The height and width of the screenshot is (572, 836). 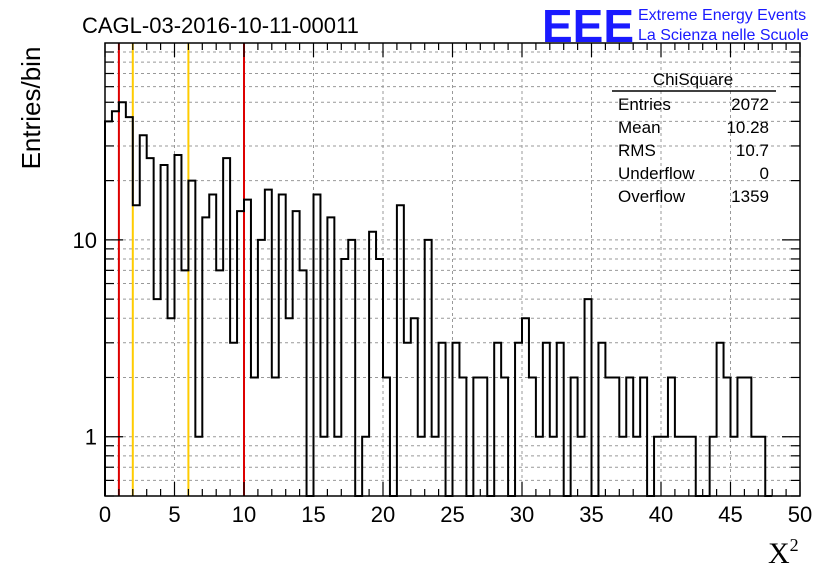 I want to click on eee-logo: EEE, so click(x=588, y=26).